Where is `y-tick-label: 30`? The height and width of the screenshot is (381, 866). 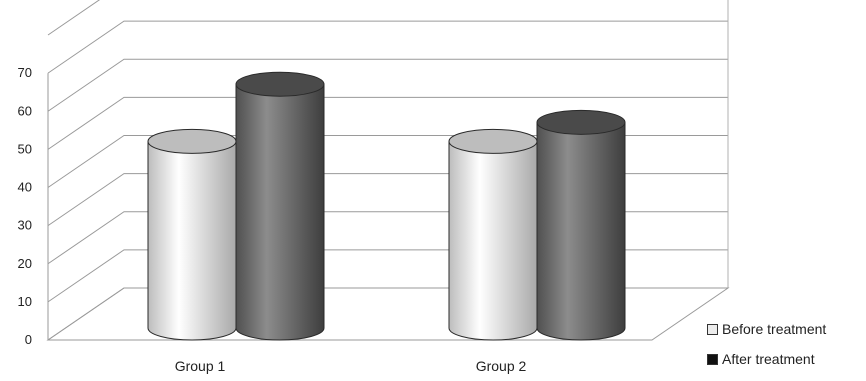 y-tick-label: 30 is located at coordinates (25, 225).